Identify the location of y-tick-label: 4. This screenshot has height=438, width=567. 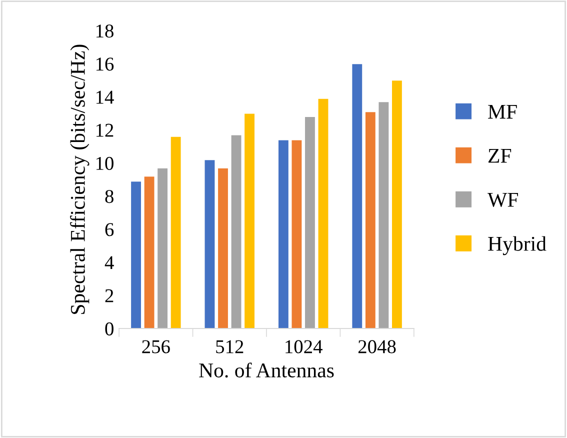
(109, 263).